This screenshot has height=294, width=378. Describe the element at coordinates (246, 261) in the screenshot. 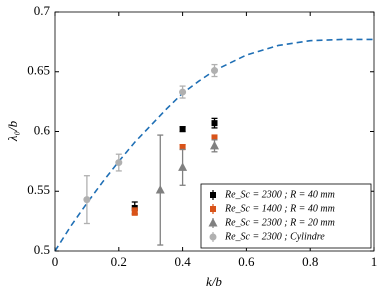

I see `x-tick-label: 0.6` at that location.